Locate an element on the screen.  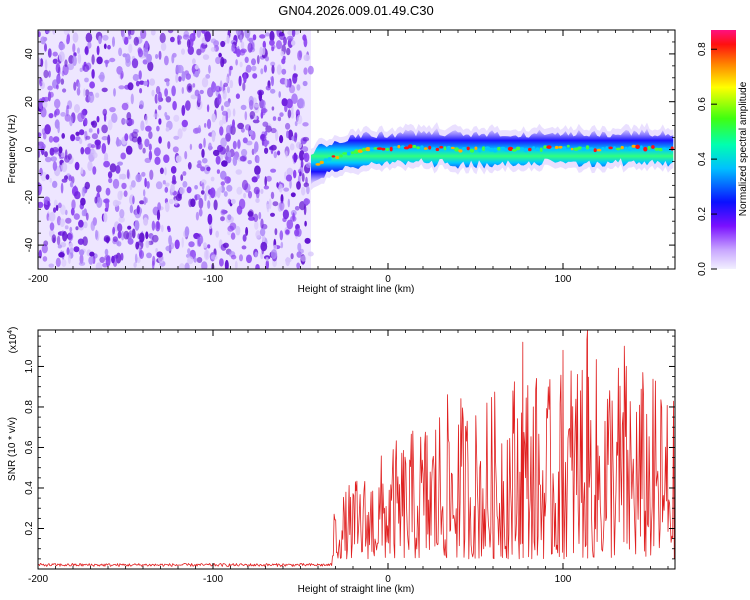
x-tick-label: 0 is located at coordinates (388, 579).